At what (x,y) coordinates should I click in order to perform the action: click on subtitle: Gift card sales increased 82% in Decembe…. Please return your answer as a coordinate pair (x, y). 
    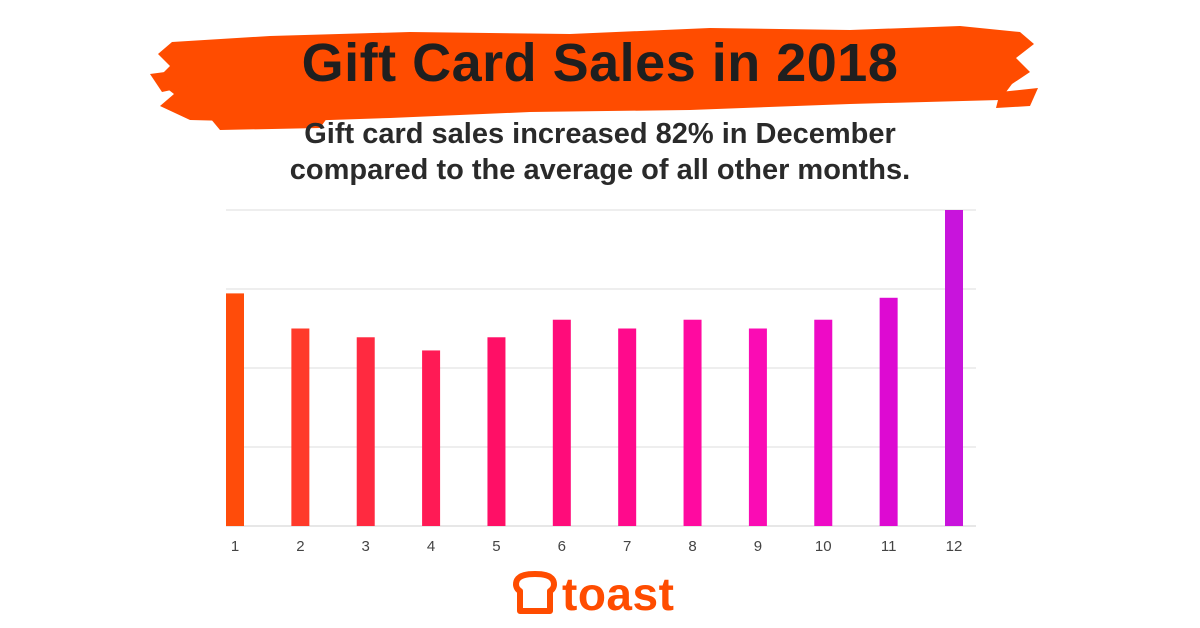
    Looking at the image, I should click on (600, 152).